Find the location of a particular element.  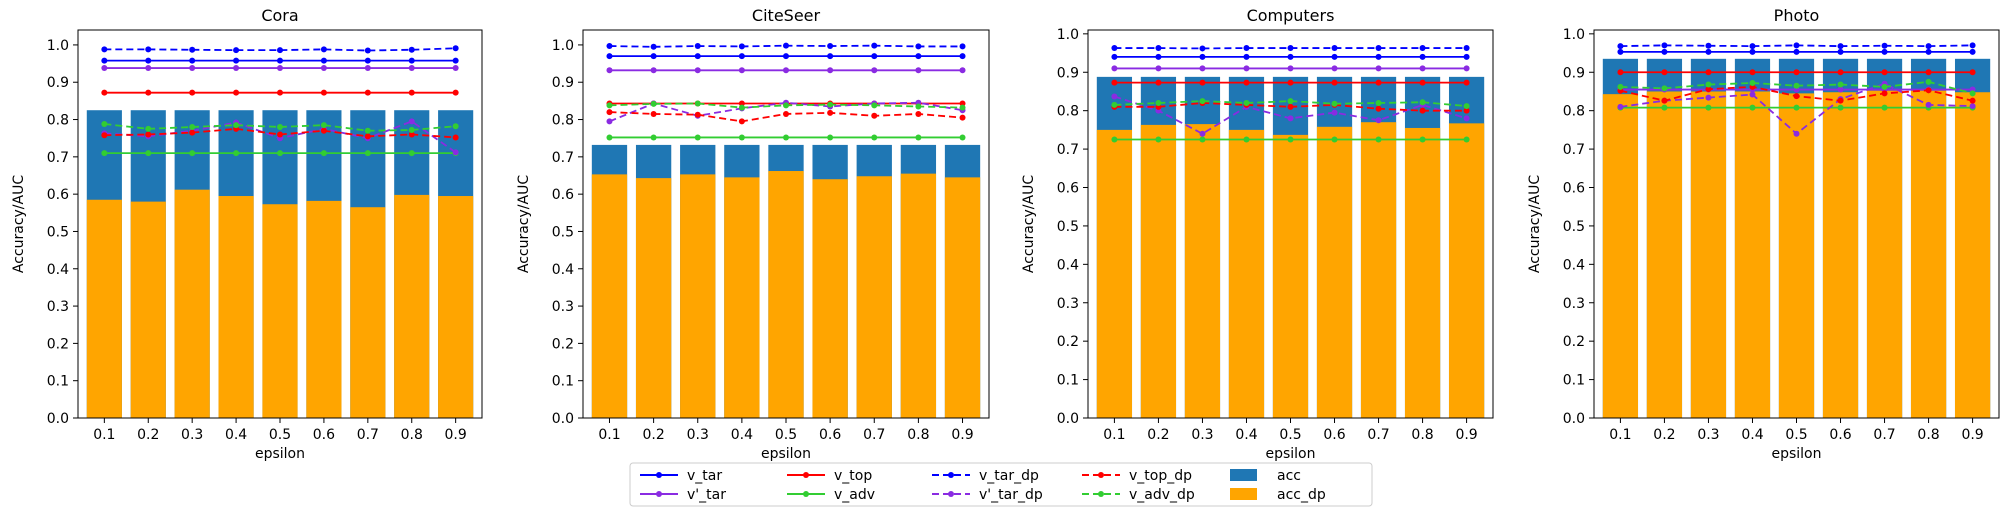

legend-item-vprime-tar-dp: v'_tar_dp is located at coordinates (987, 495).